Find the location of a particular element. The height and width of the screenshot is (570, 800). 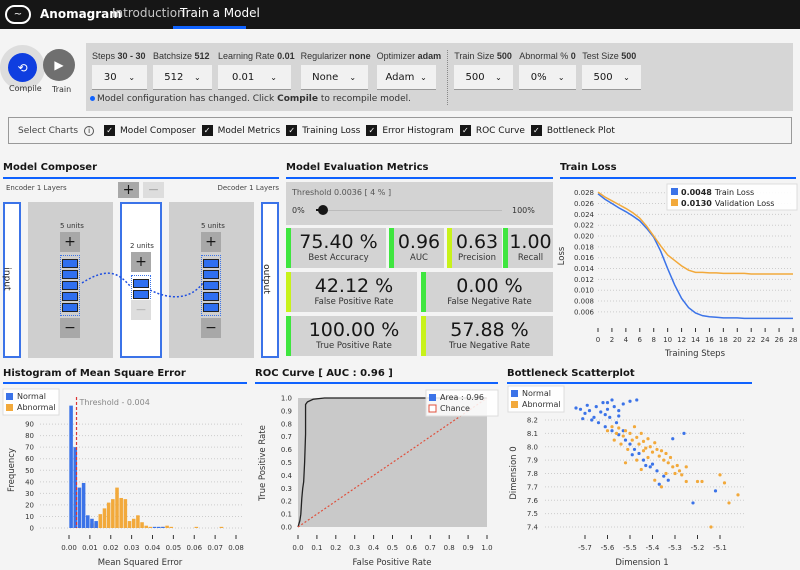

nav-train-a-model: Train a Model is located at coordinates (220, 13).